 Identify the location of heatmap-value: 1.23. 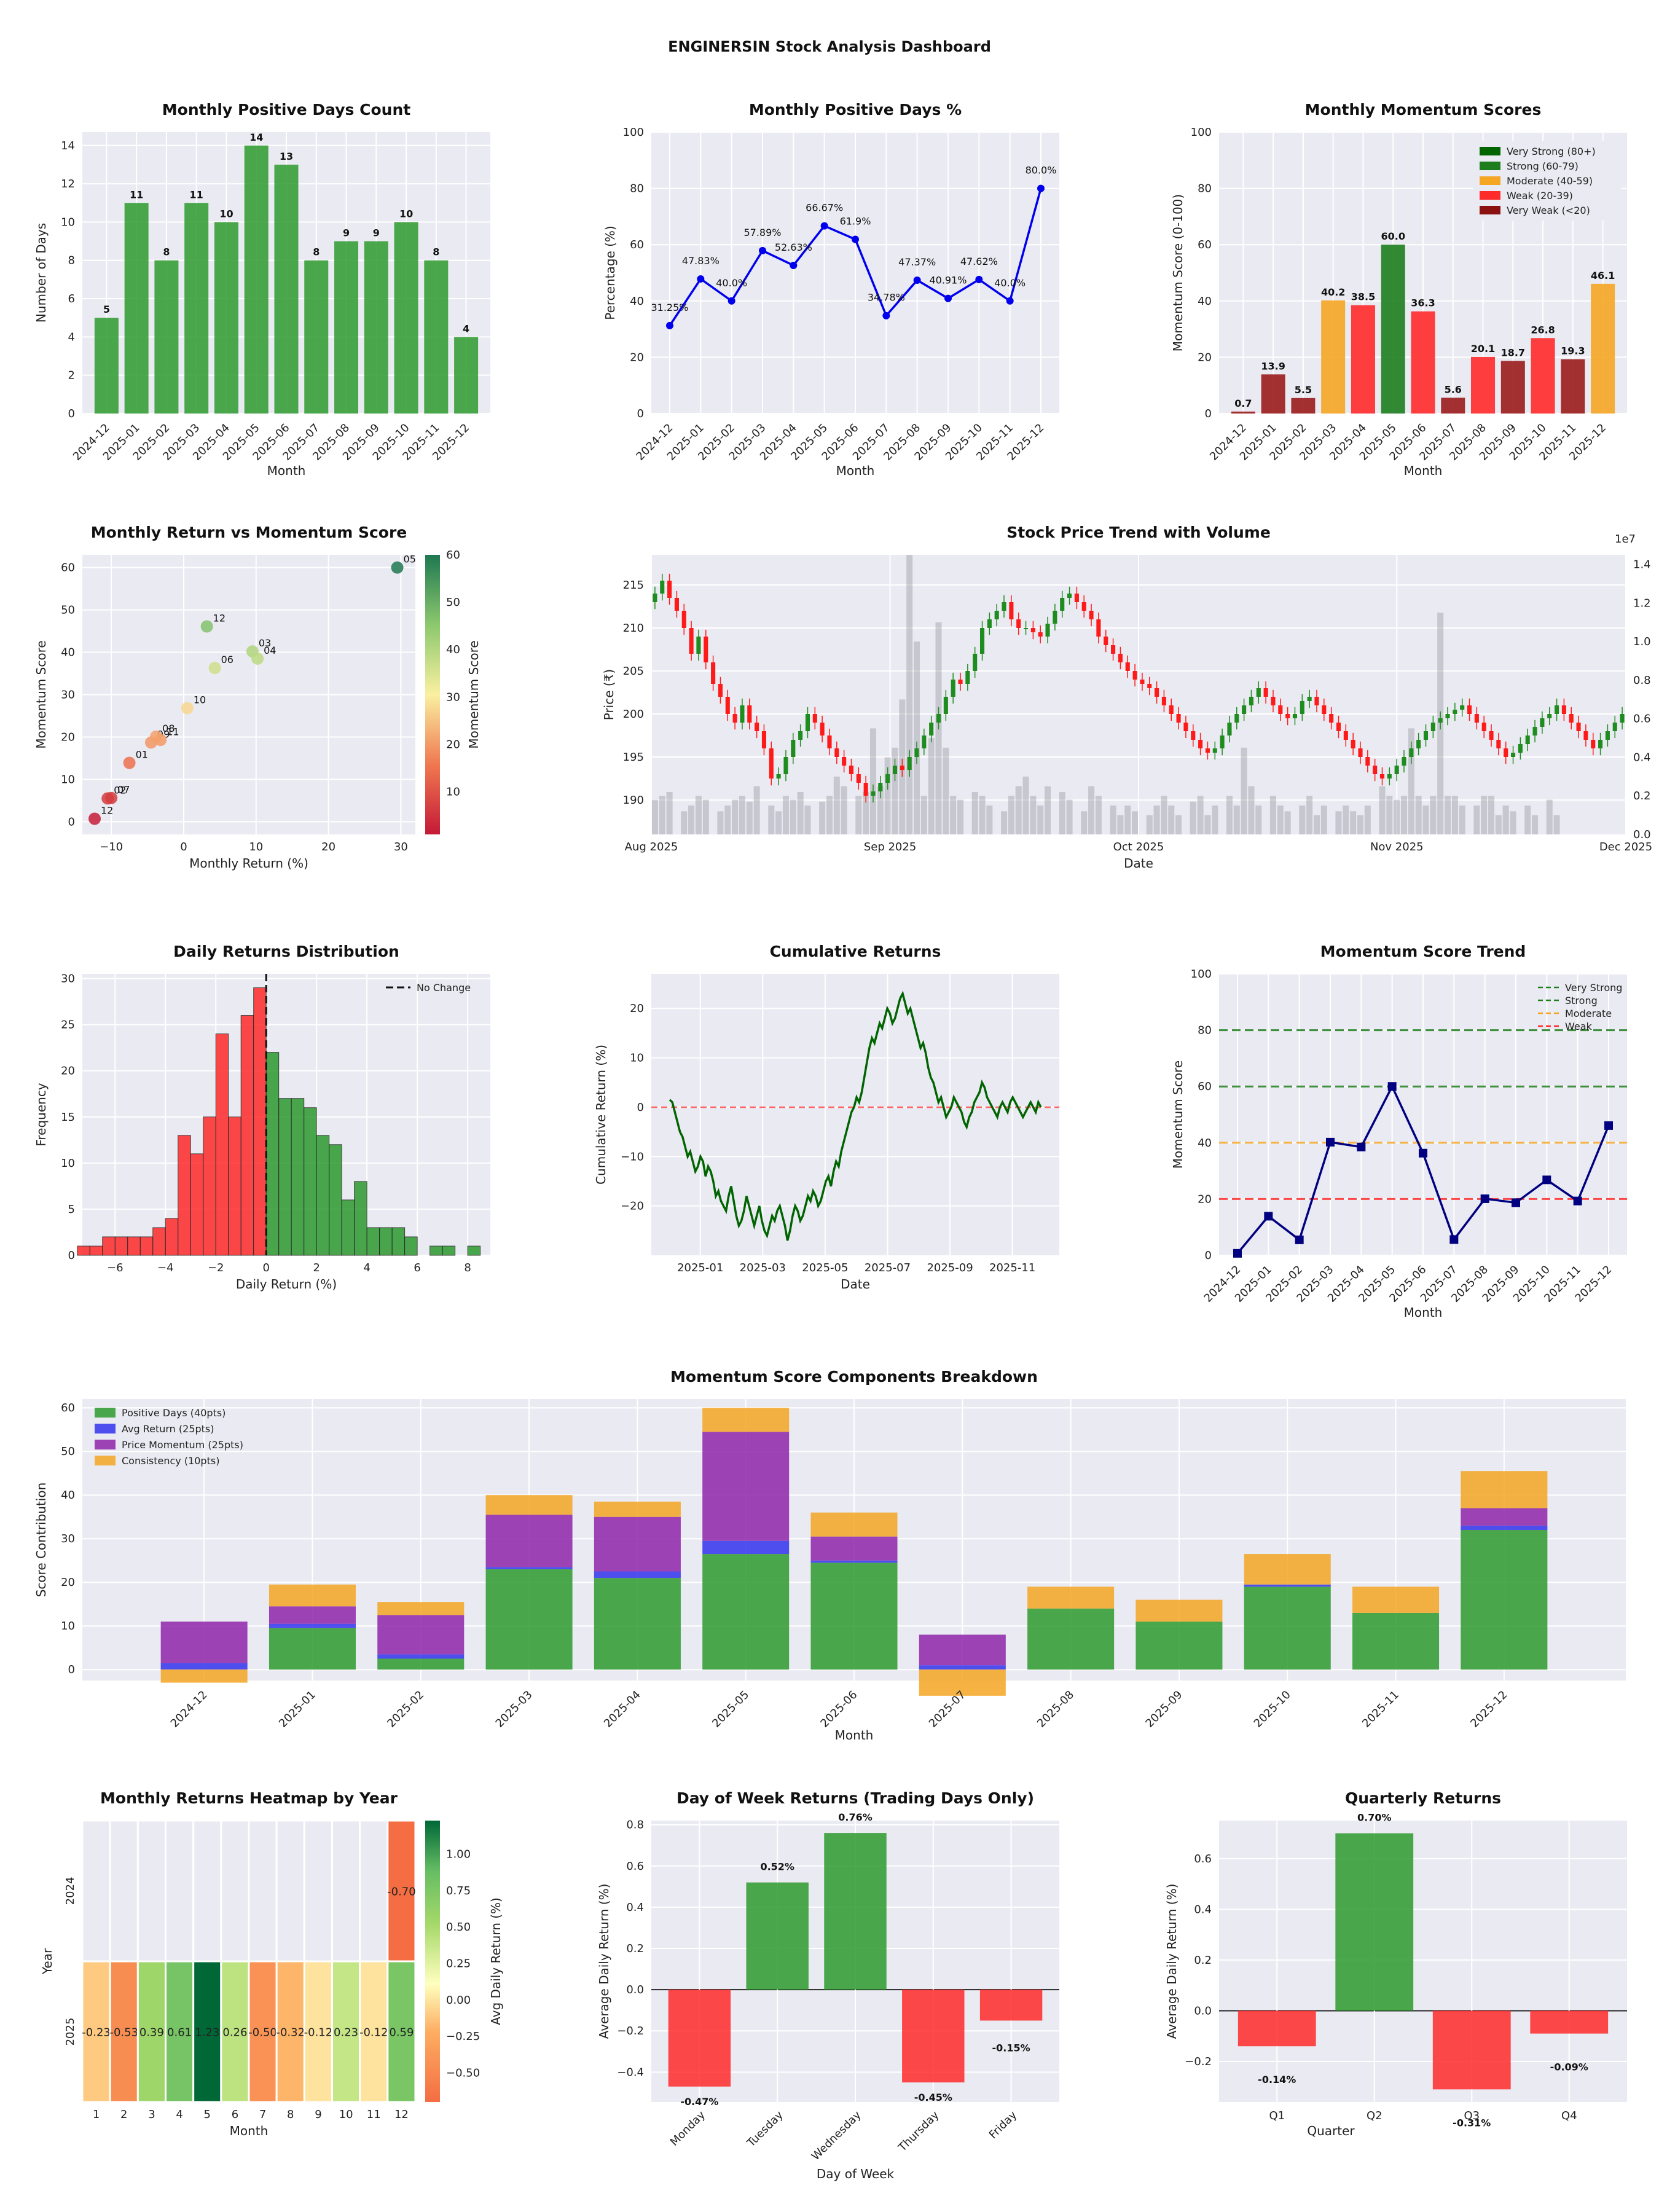
(207, 2032).